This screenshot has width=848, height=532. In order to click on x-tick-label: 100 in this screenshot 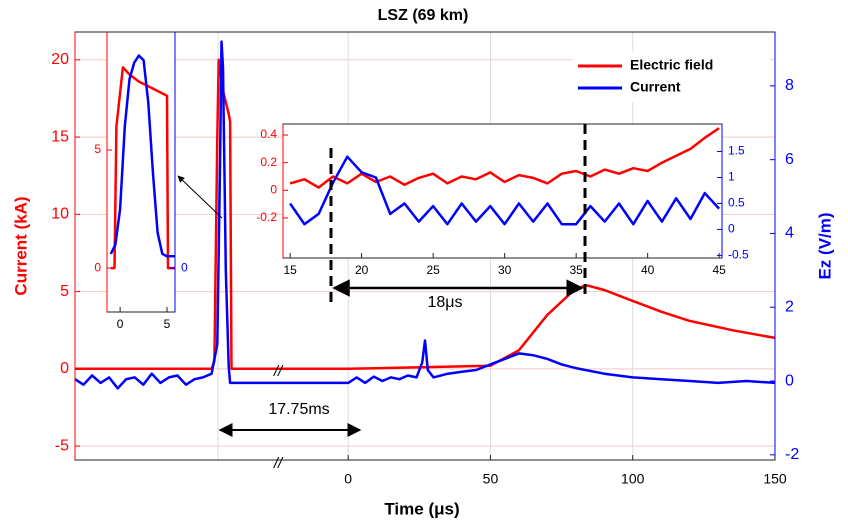, I will do `click(633, 479)`.